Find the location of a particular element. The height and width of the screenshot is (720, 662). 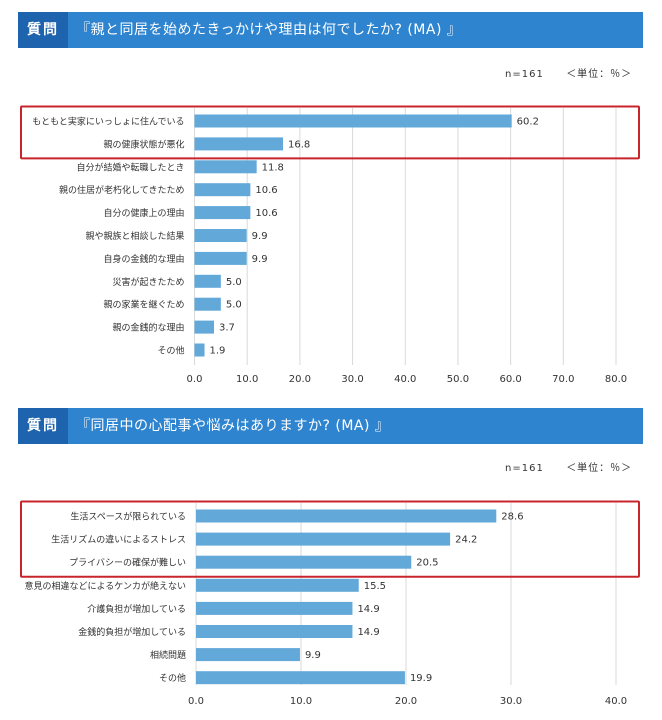

data-label: 1.9 is located at coordinates (218, 351).